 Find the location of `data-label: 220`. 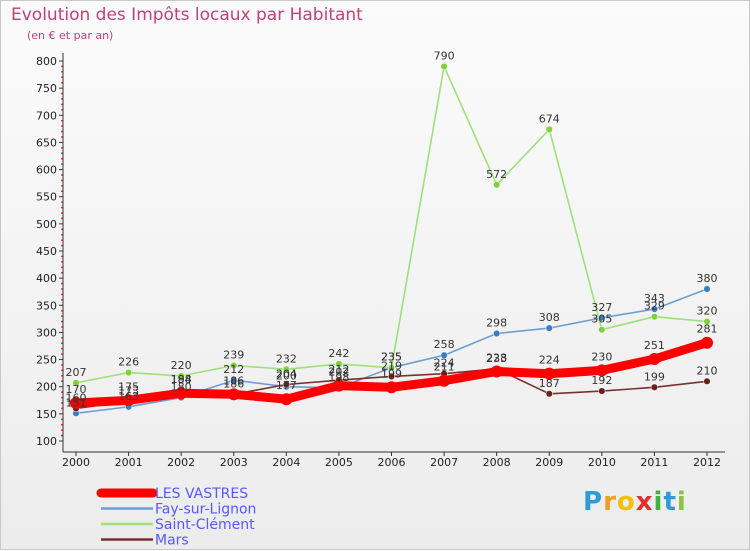

data-label: 220 is located at coordinates (181, 365).